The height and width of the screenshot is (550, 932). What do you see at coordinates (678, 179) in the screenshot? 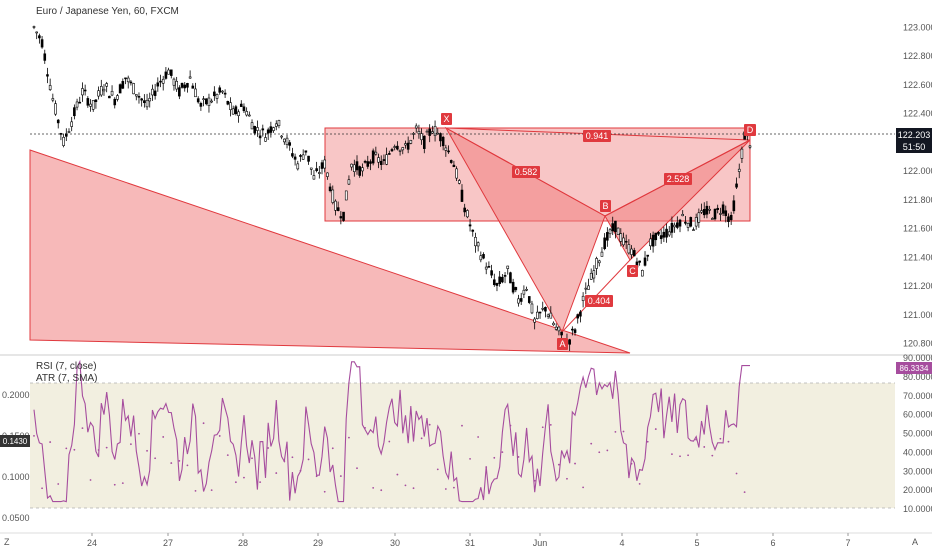
I see `ratio-label-2528: 2.528` at bounding box center [678, 179].